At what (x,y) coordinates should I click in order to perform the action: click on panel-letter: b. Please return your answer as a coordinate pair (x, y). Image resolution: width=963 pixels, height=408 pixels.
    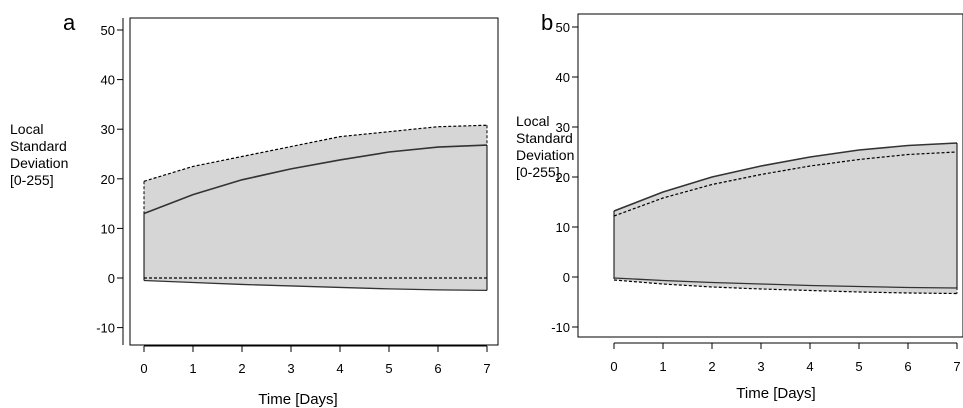
    Looking at the image, I should click on (547, 22).